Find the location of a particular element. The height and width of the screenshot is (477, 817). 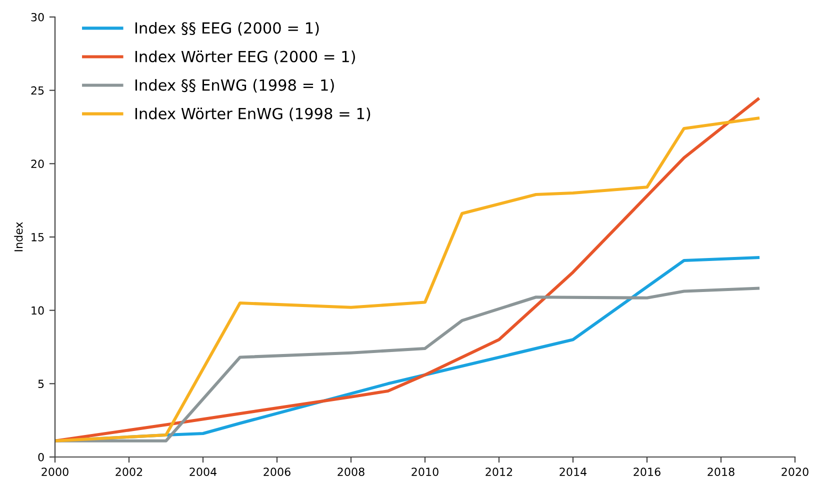

y-tick-label: 25 is located at coordinates (37, 90).